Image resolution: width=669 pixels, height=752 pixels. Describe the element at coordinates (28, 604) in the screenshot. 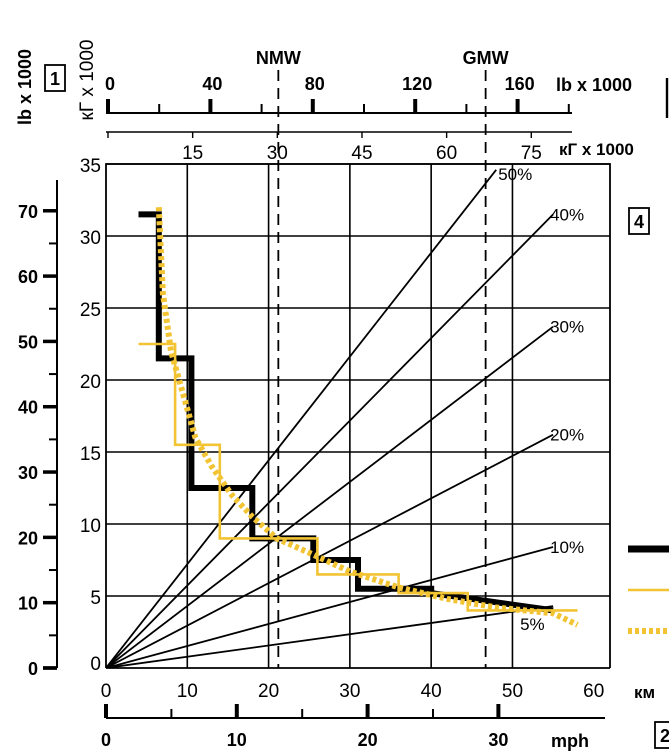

I see `lb-left-tick-label: 10` at that location.